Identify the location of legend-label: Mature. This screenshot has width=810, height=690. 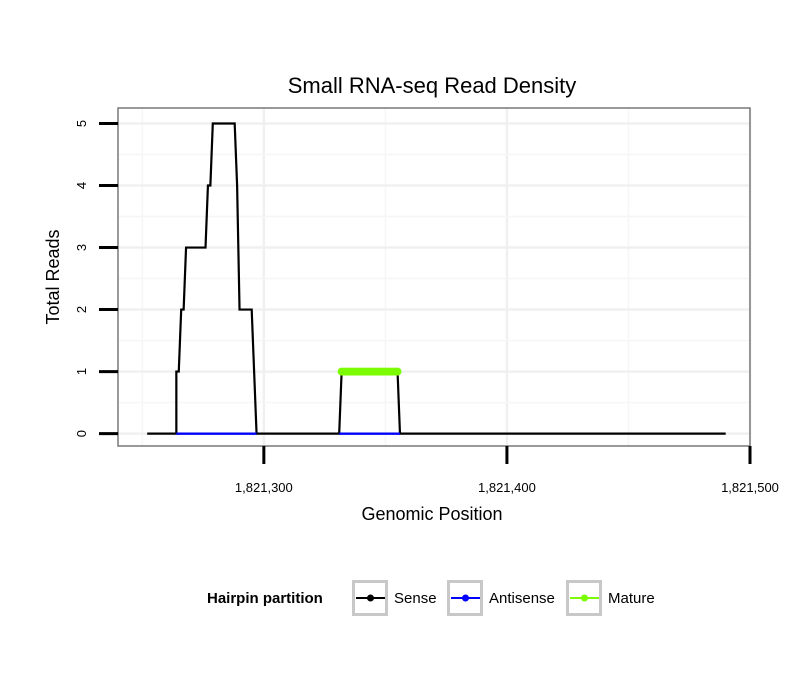
(631, 598).